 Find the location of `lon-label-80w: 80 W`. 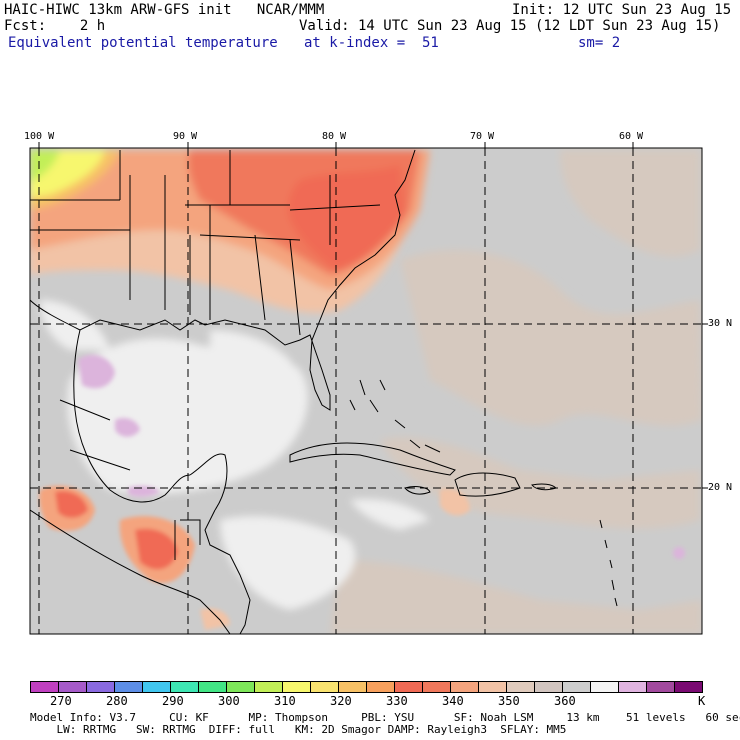

lon-label-80w: 80 W is located at coordinates (334, 136).